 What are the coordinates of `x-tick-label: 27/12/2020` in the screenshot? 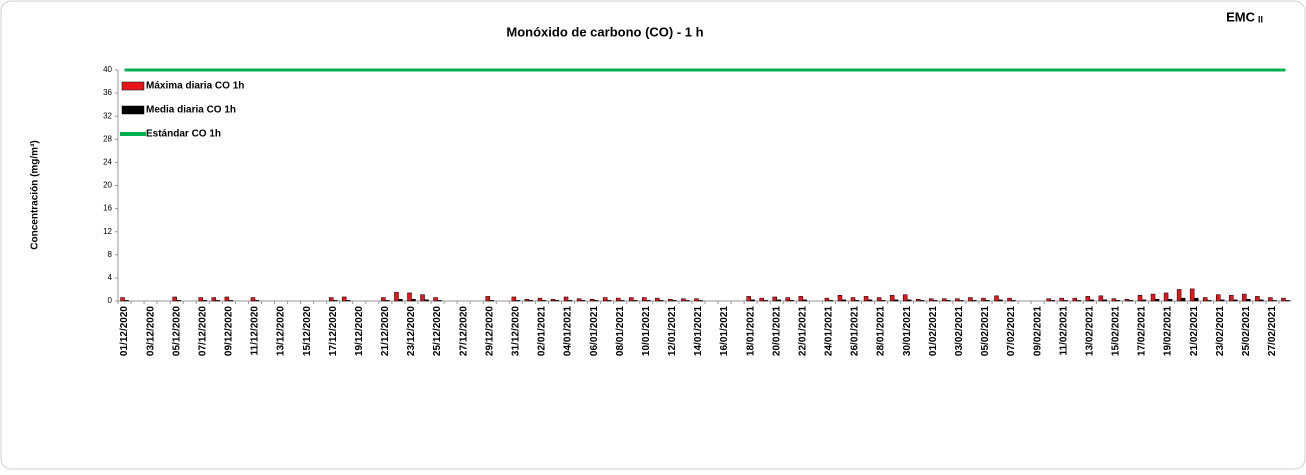 It's located at (463, 331).